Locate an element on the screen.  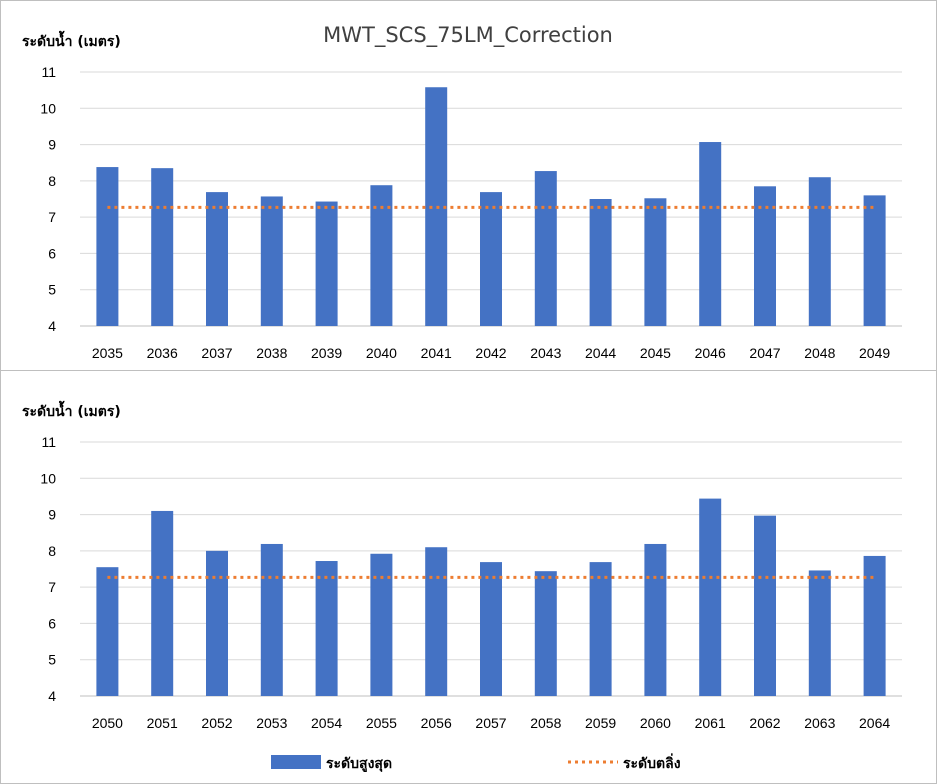
x-tick-label: 2050 is located at coordinates (107, 723).